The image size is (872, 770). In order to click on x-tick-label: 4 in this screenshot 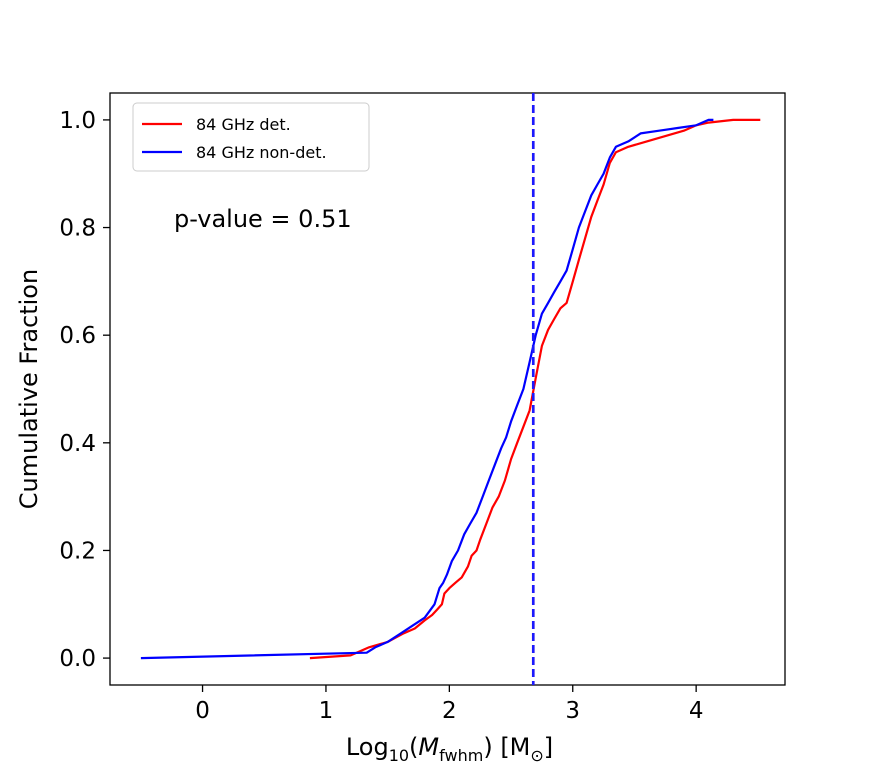, I will do `click(696, 711)`.